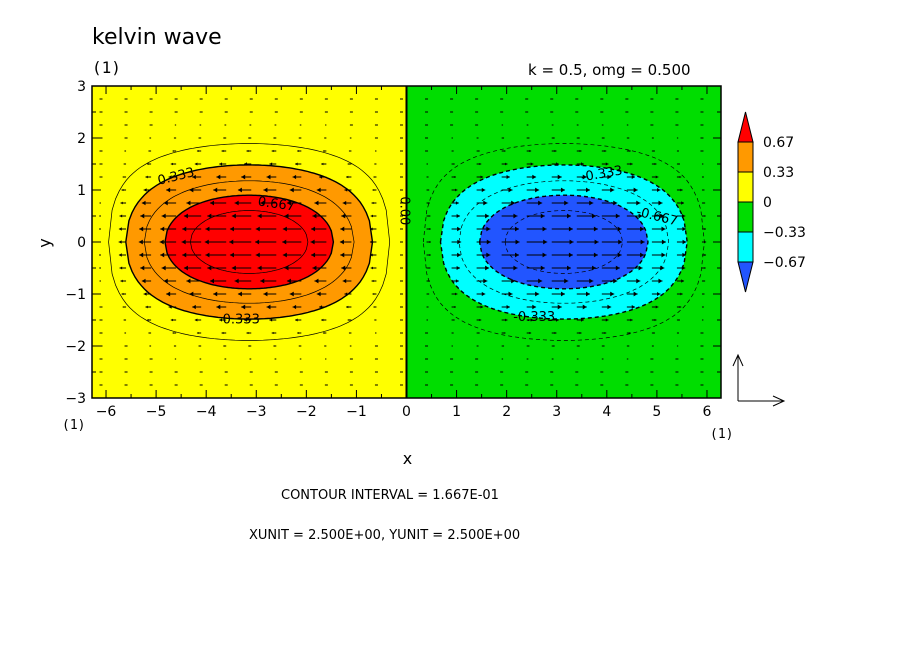  I want to click on contour-line-pos, so click(249, 242).